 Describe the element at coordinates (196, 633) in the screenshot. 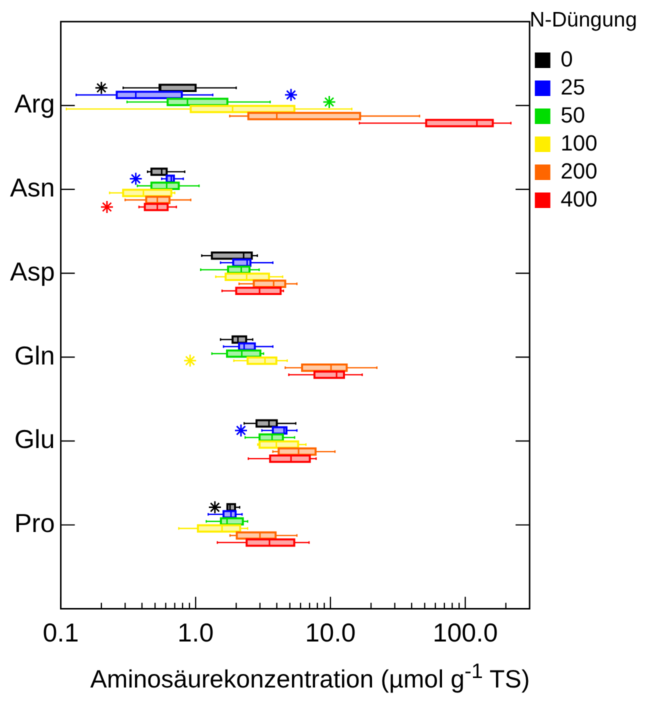

I see `x-tick-label: 1.0` at that location.